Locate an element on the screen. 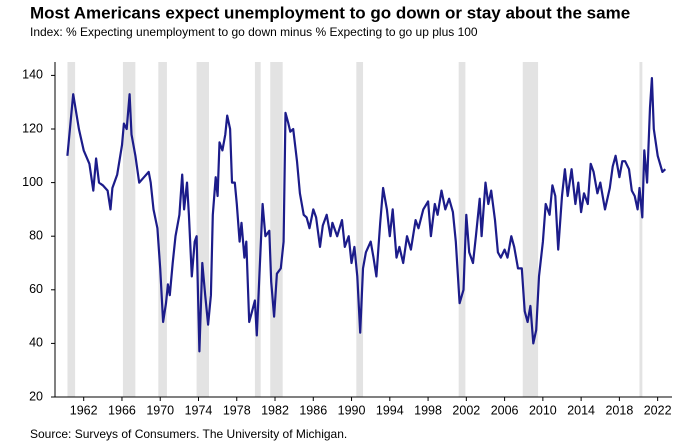 This screenshot has width=690, height=445. x-tick-label: 2018 is located at coordinates (619, 410).